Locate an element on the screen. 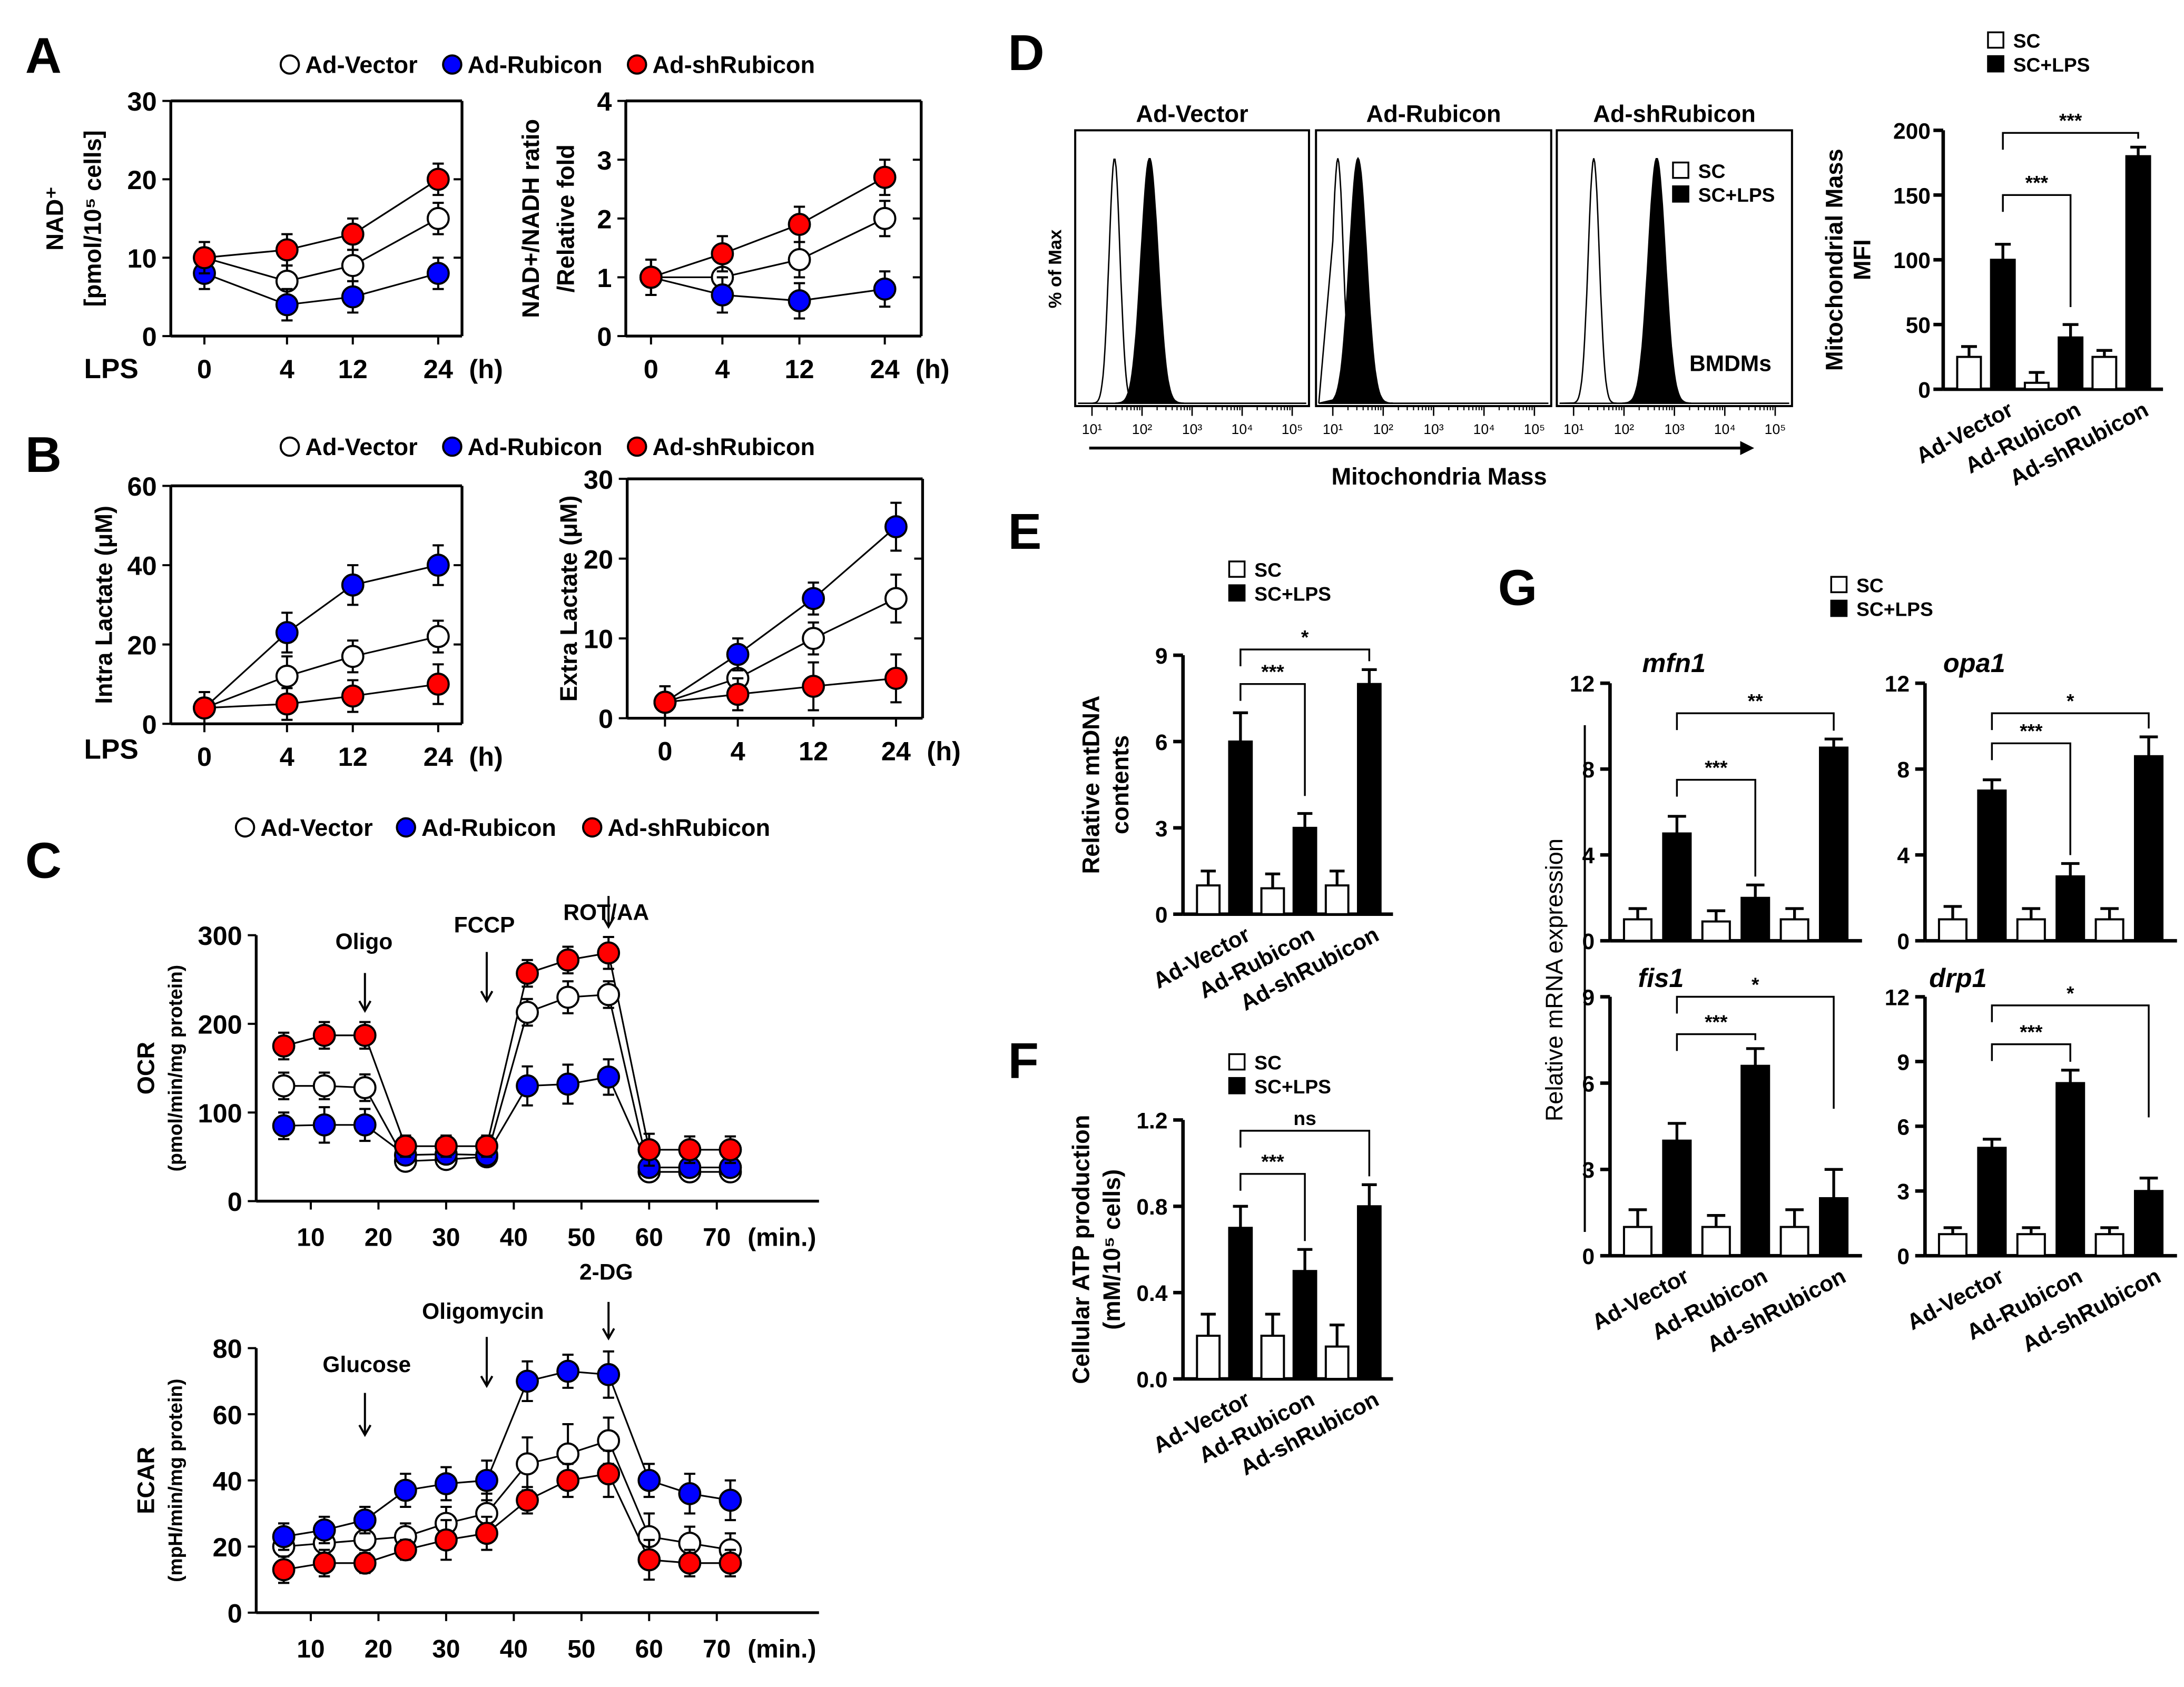  y-axis-label: OCR is located at coordinates (146, 1068).